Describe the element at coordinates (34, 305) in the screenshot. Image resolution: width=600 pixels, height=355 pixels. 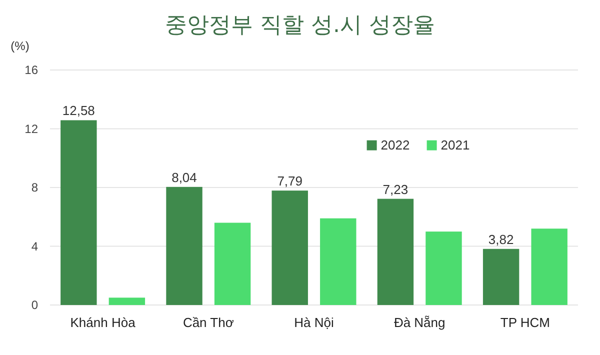
I see `y-tick-label: 0` at that location.